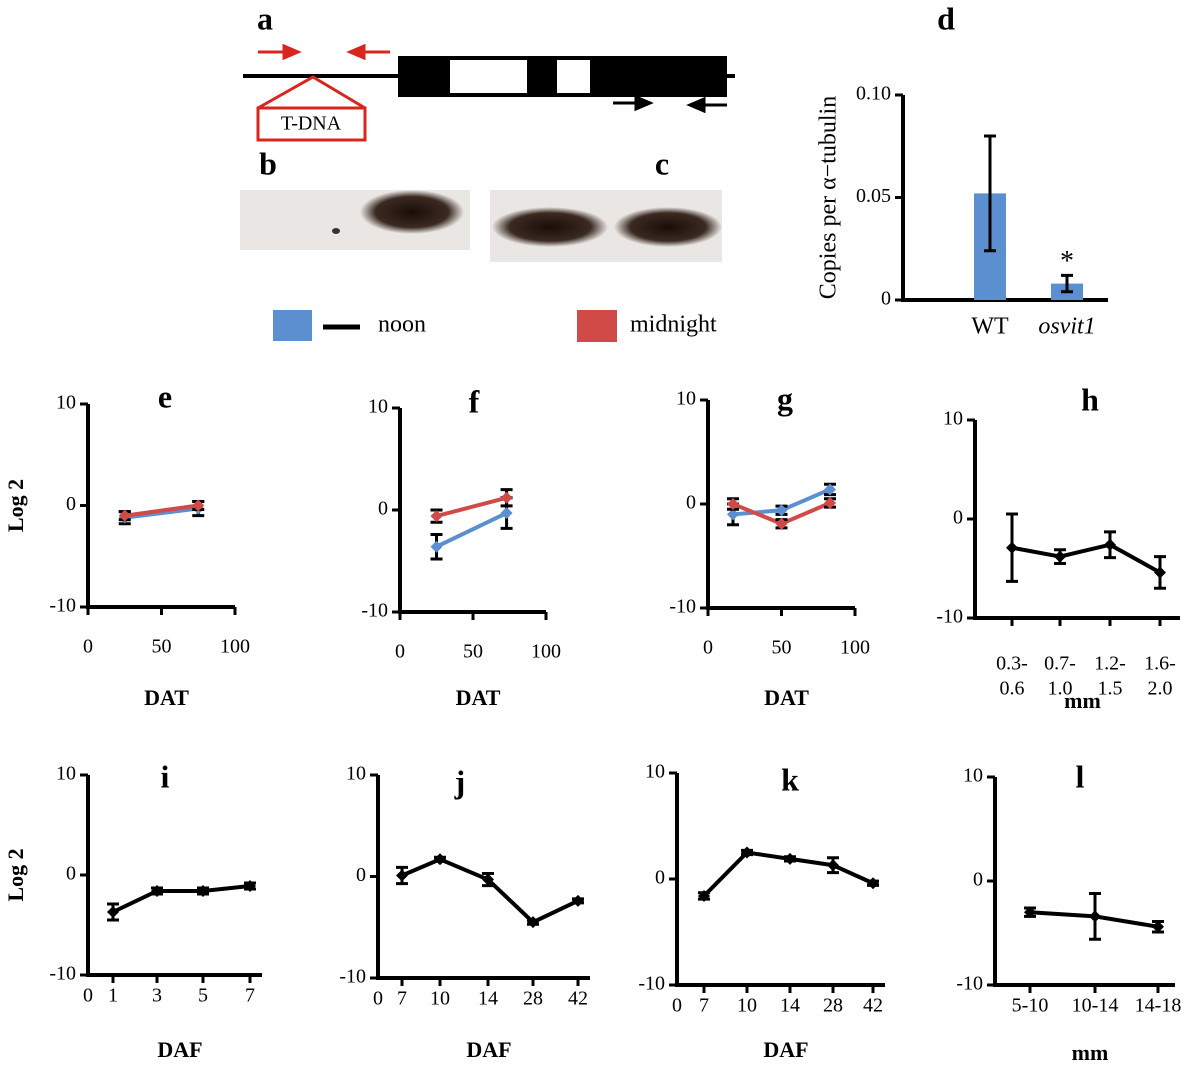 This screenshot has height=1069, width=1200. What do you see at coordinates (1030, 1006) in the screenshot?
I see `x-tick-label: 5-10` at bounding box center [1030, 1006].